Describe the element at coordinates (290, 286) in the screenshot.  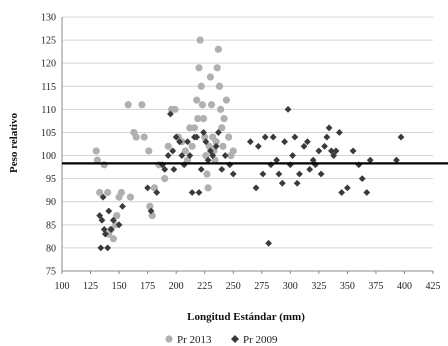
I see `x-tick-label: 300` at that location.